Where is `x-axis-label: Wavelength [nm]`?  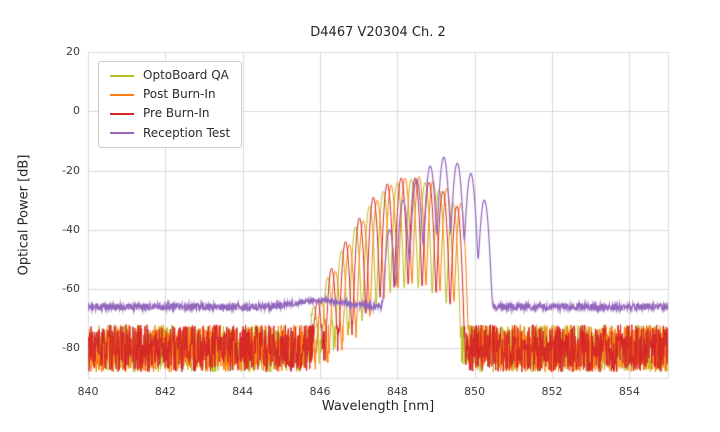
x-axis-label: Wavelength [nm] is located at coordinates (378, 406).